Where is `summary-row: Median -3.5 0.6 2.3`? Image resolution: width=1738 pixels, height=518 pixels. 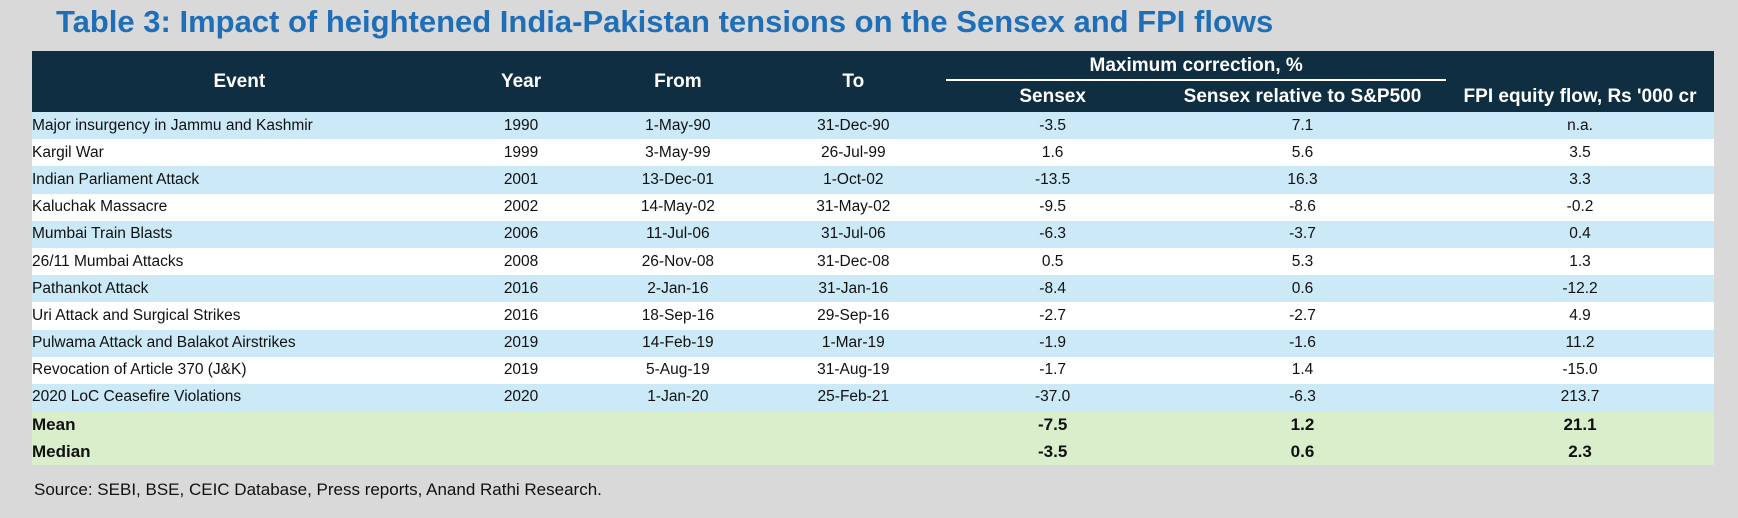 summary-row: Median -3.5 0.6 2.3 is located at coordinates (873, 452).